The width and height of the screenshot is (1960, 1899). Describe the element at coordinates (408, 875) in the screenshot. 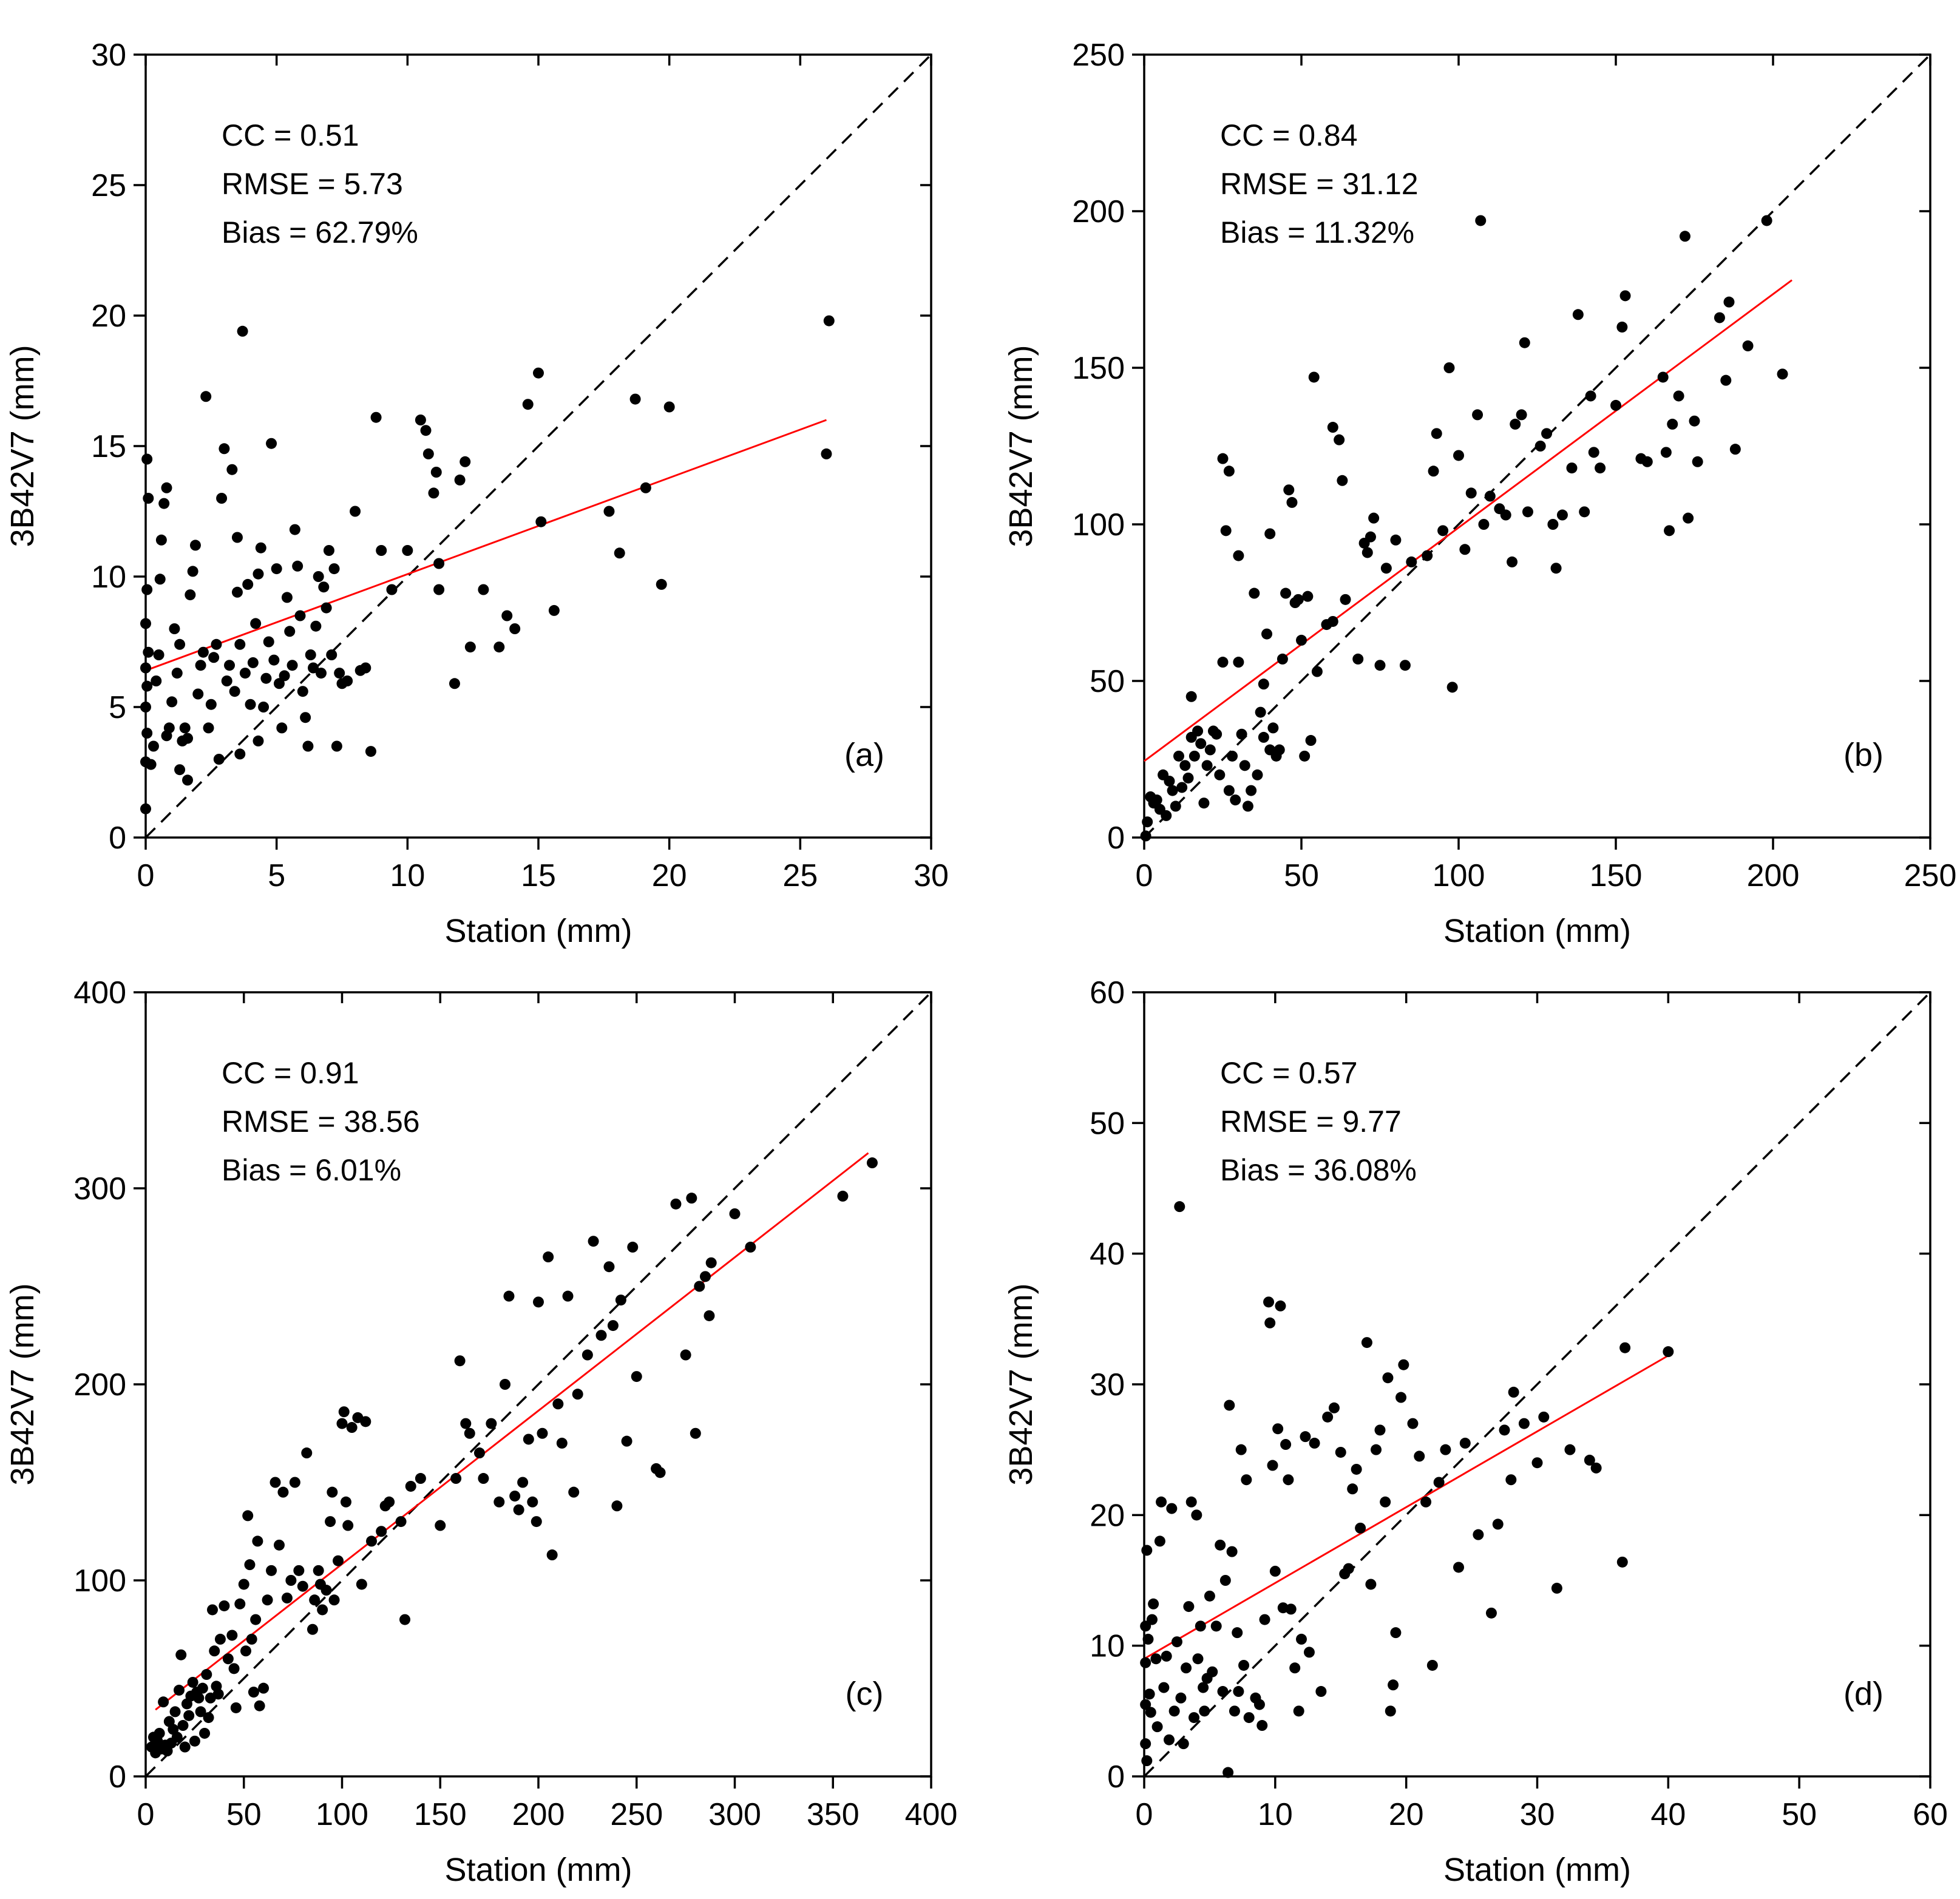

I see `x-tick-label: 10` at that location.